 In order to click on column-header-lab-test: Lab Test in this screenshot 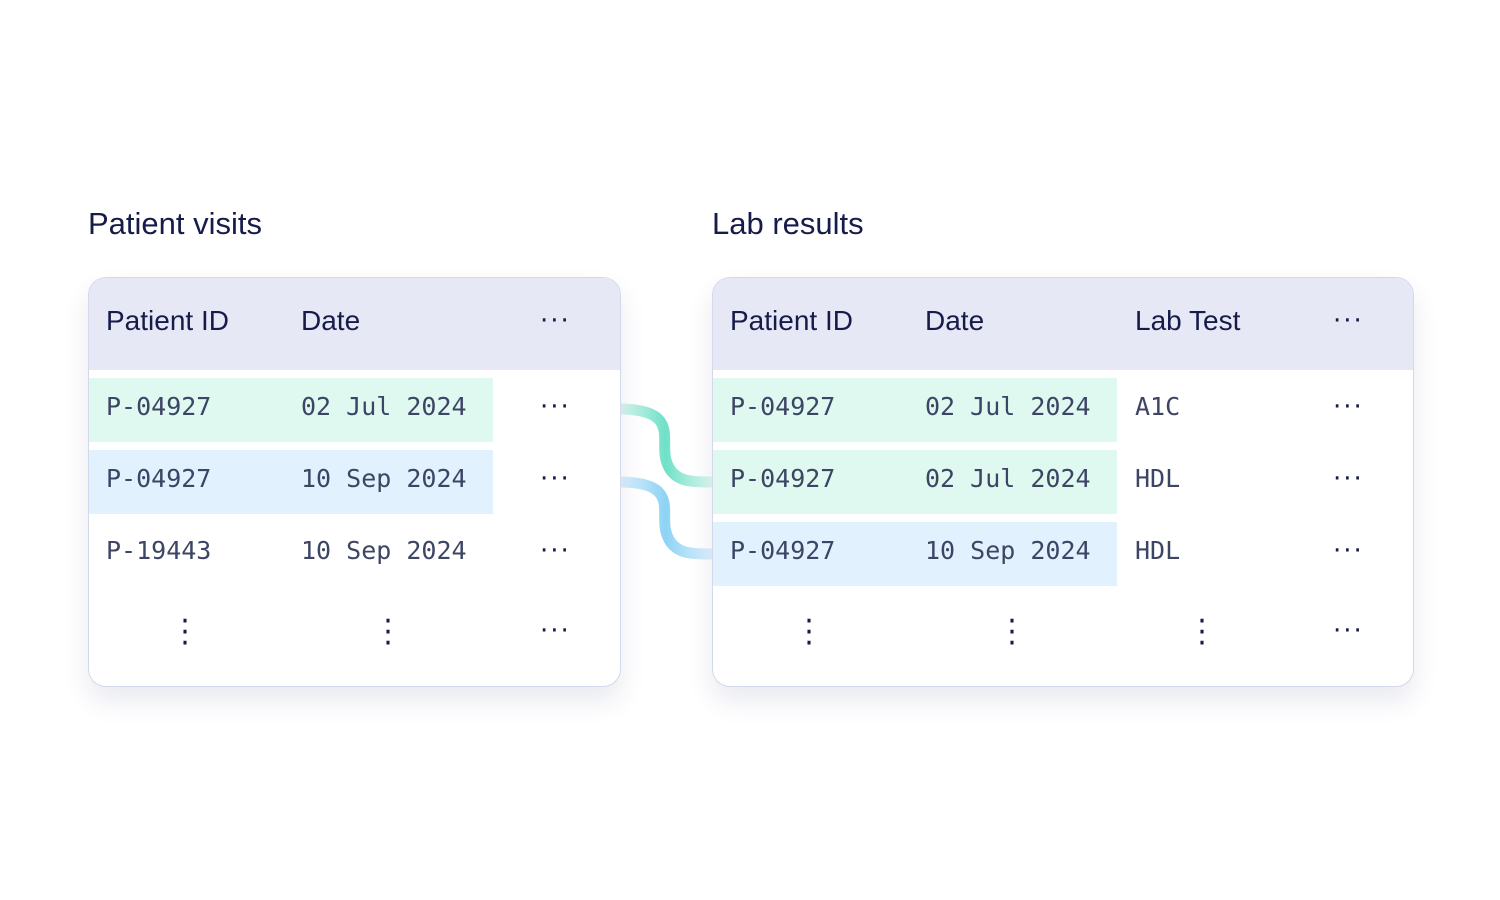, I will do `click(1188, 320)`.